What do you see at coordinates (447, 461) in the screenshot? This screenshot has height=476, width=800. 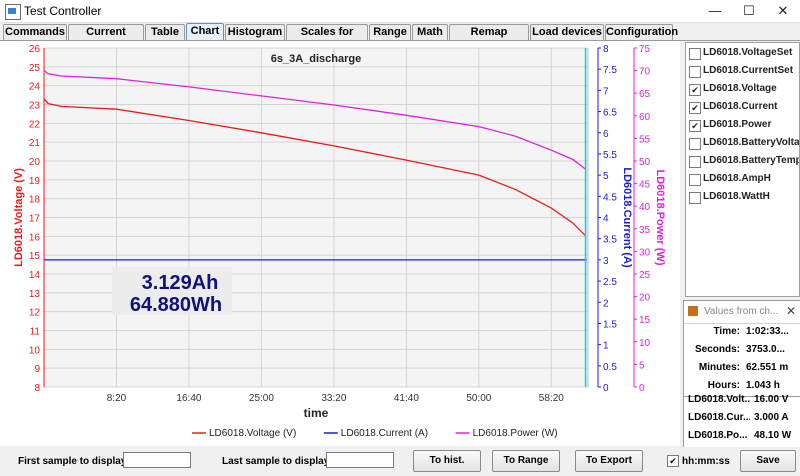 I see `to-hist-button: To hist.` at bounding box center [447, 461].